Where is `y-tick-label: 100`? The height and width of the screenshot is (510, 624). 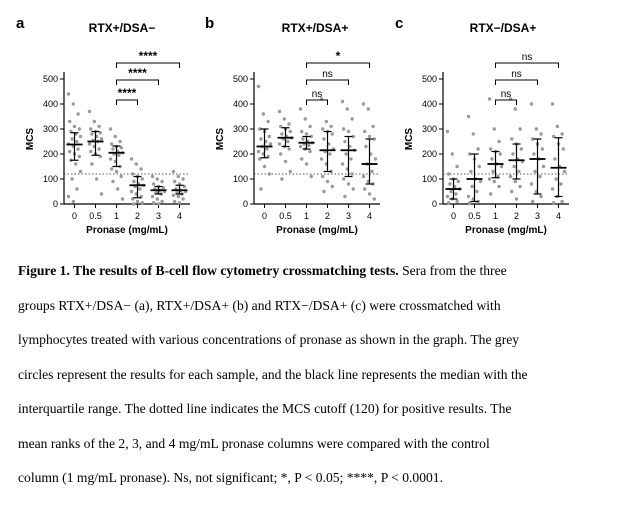
y-tick-label: 100 is located at coordinates (240, 179).